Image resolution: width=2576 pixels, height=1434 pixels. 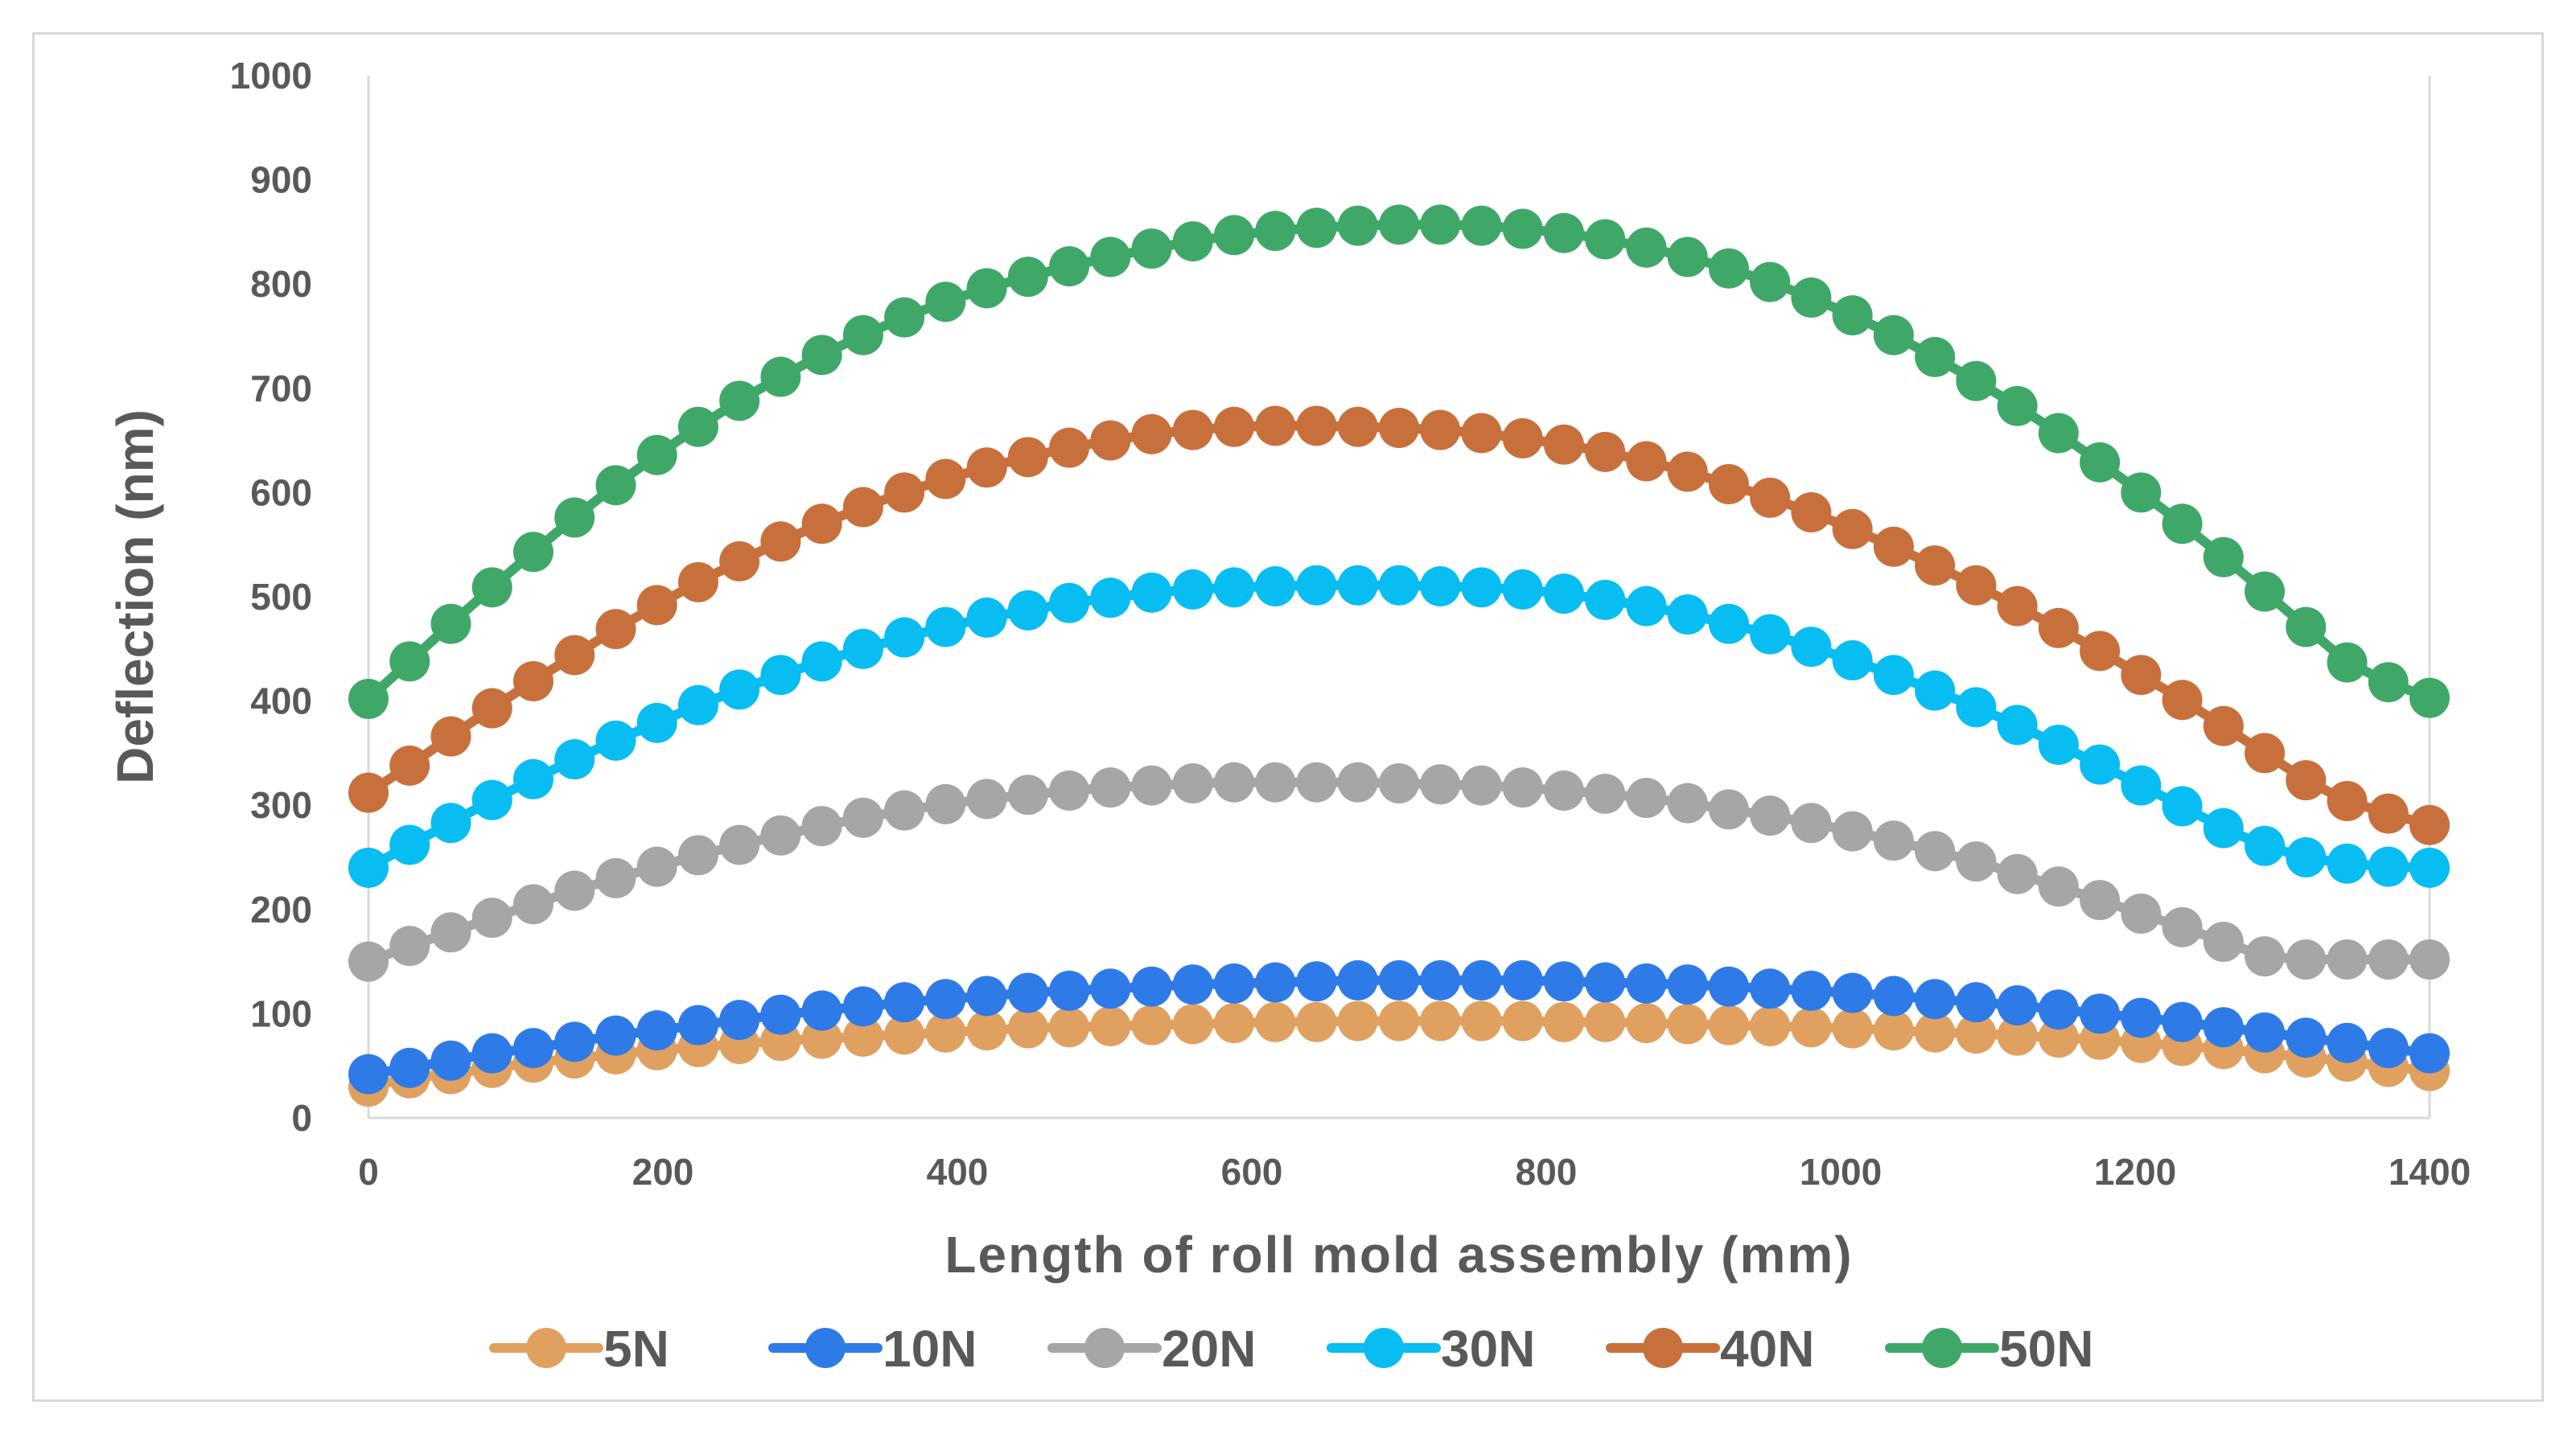 What do you see at coordinates (301, 1118) in the screenshot?
I see `y-tick-label: 0` at bounding box center [301, 1118].